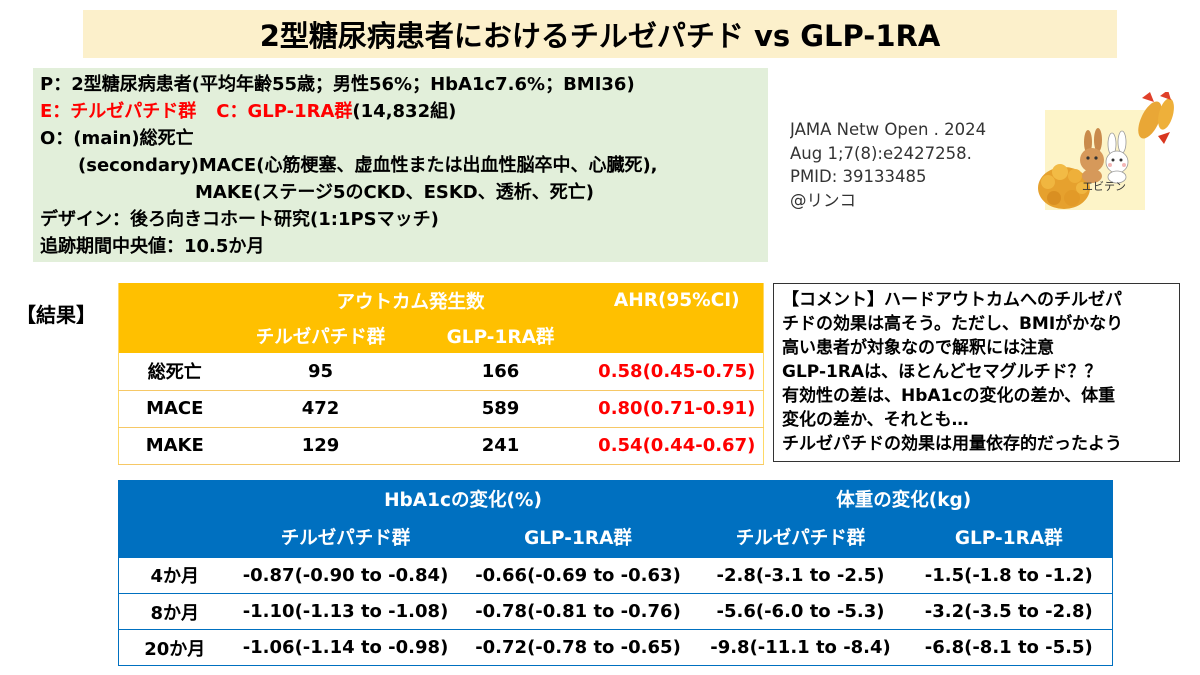  Describe the element at coordinates (117, 138) in the screenshot. I see `pico-outcome-main: O：(main)総死亡` at that location.